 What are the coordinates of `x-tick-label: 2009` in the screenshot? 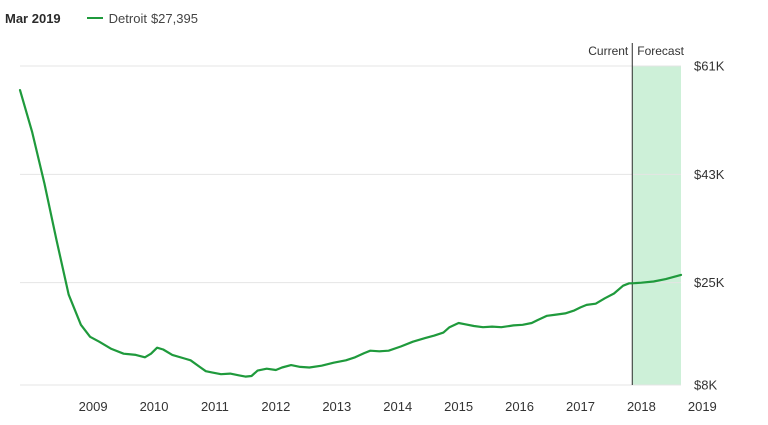 It's located at (93, 406).